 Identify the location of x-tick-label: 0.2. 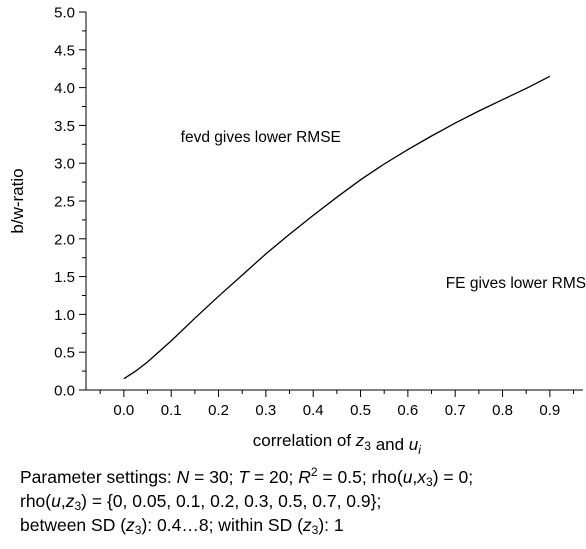
(218, 410).